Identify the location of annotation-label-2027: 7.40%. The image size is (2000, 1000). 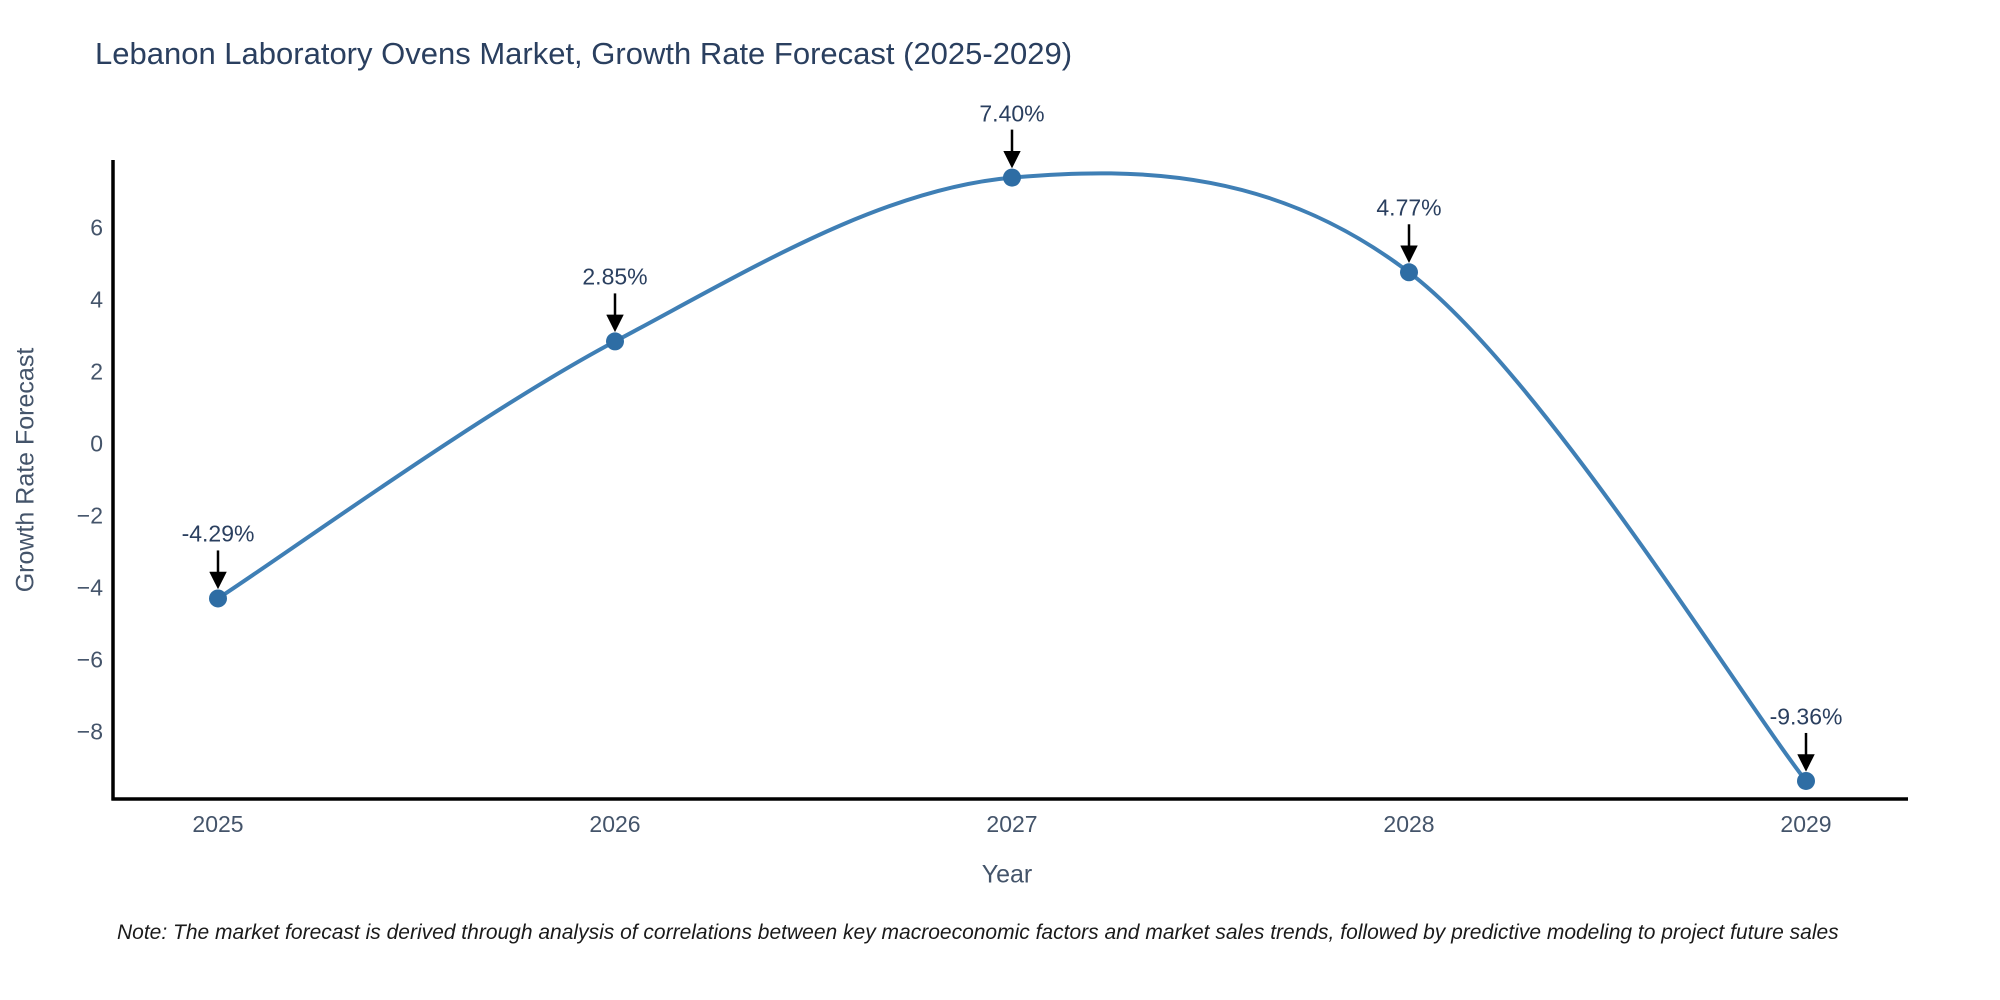
(1012, 113).